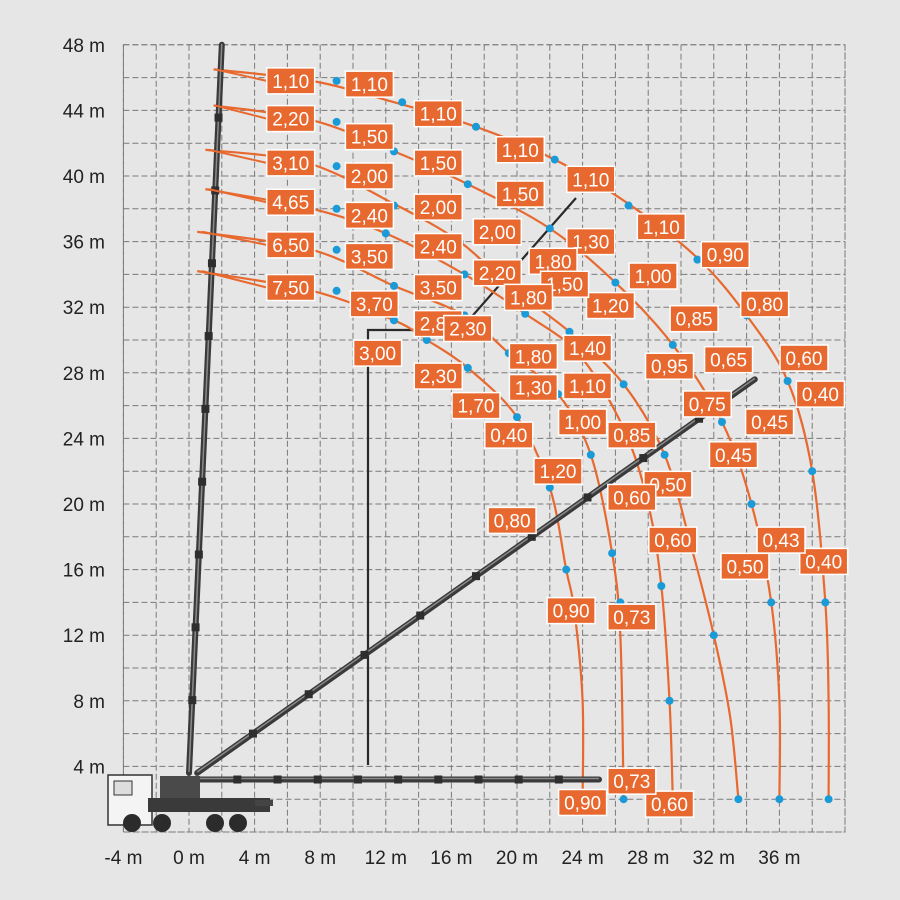 The width and height of the screenshot is (900, 900). I want to click on load-value: 2,30, so click(467, 330).